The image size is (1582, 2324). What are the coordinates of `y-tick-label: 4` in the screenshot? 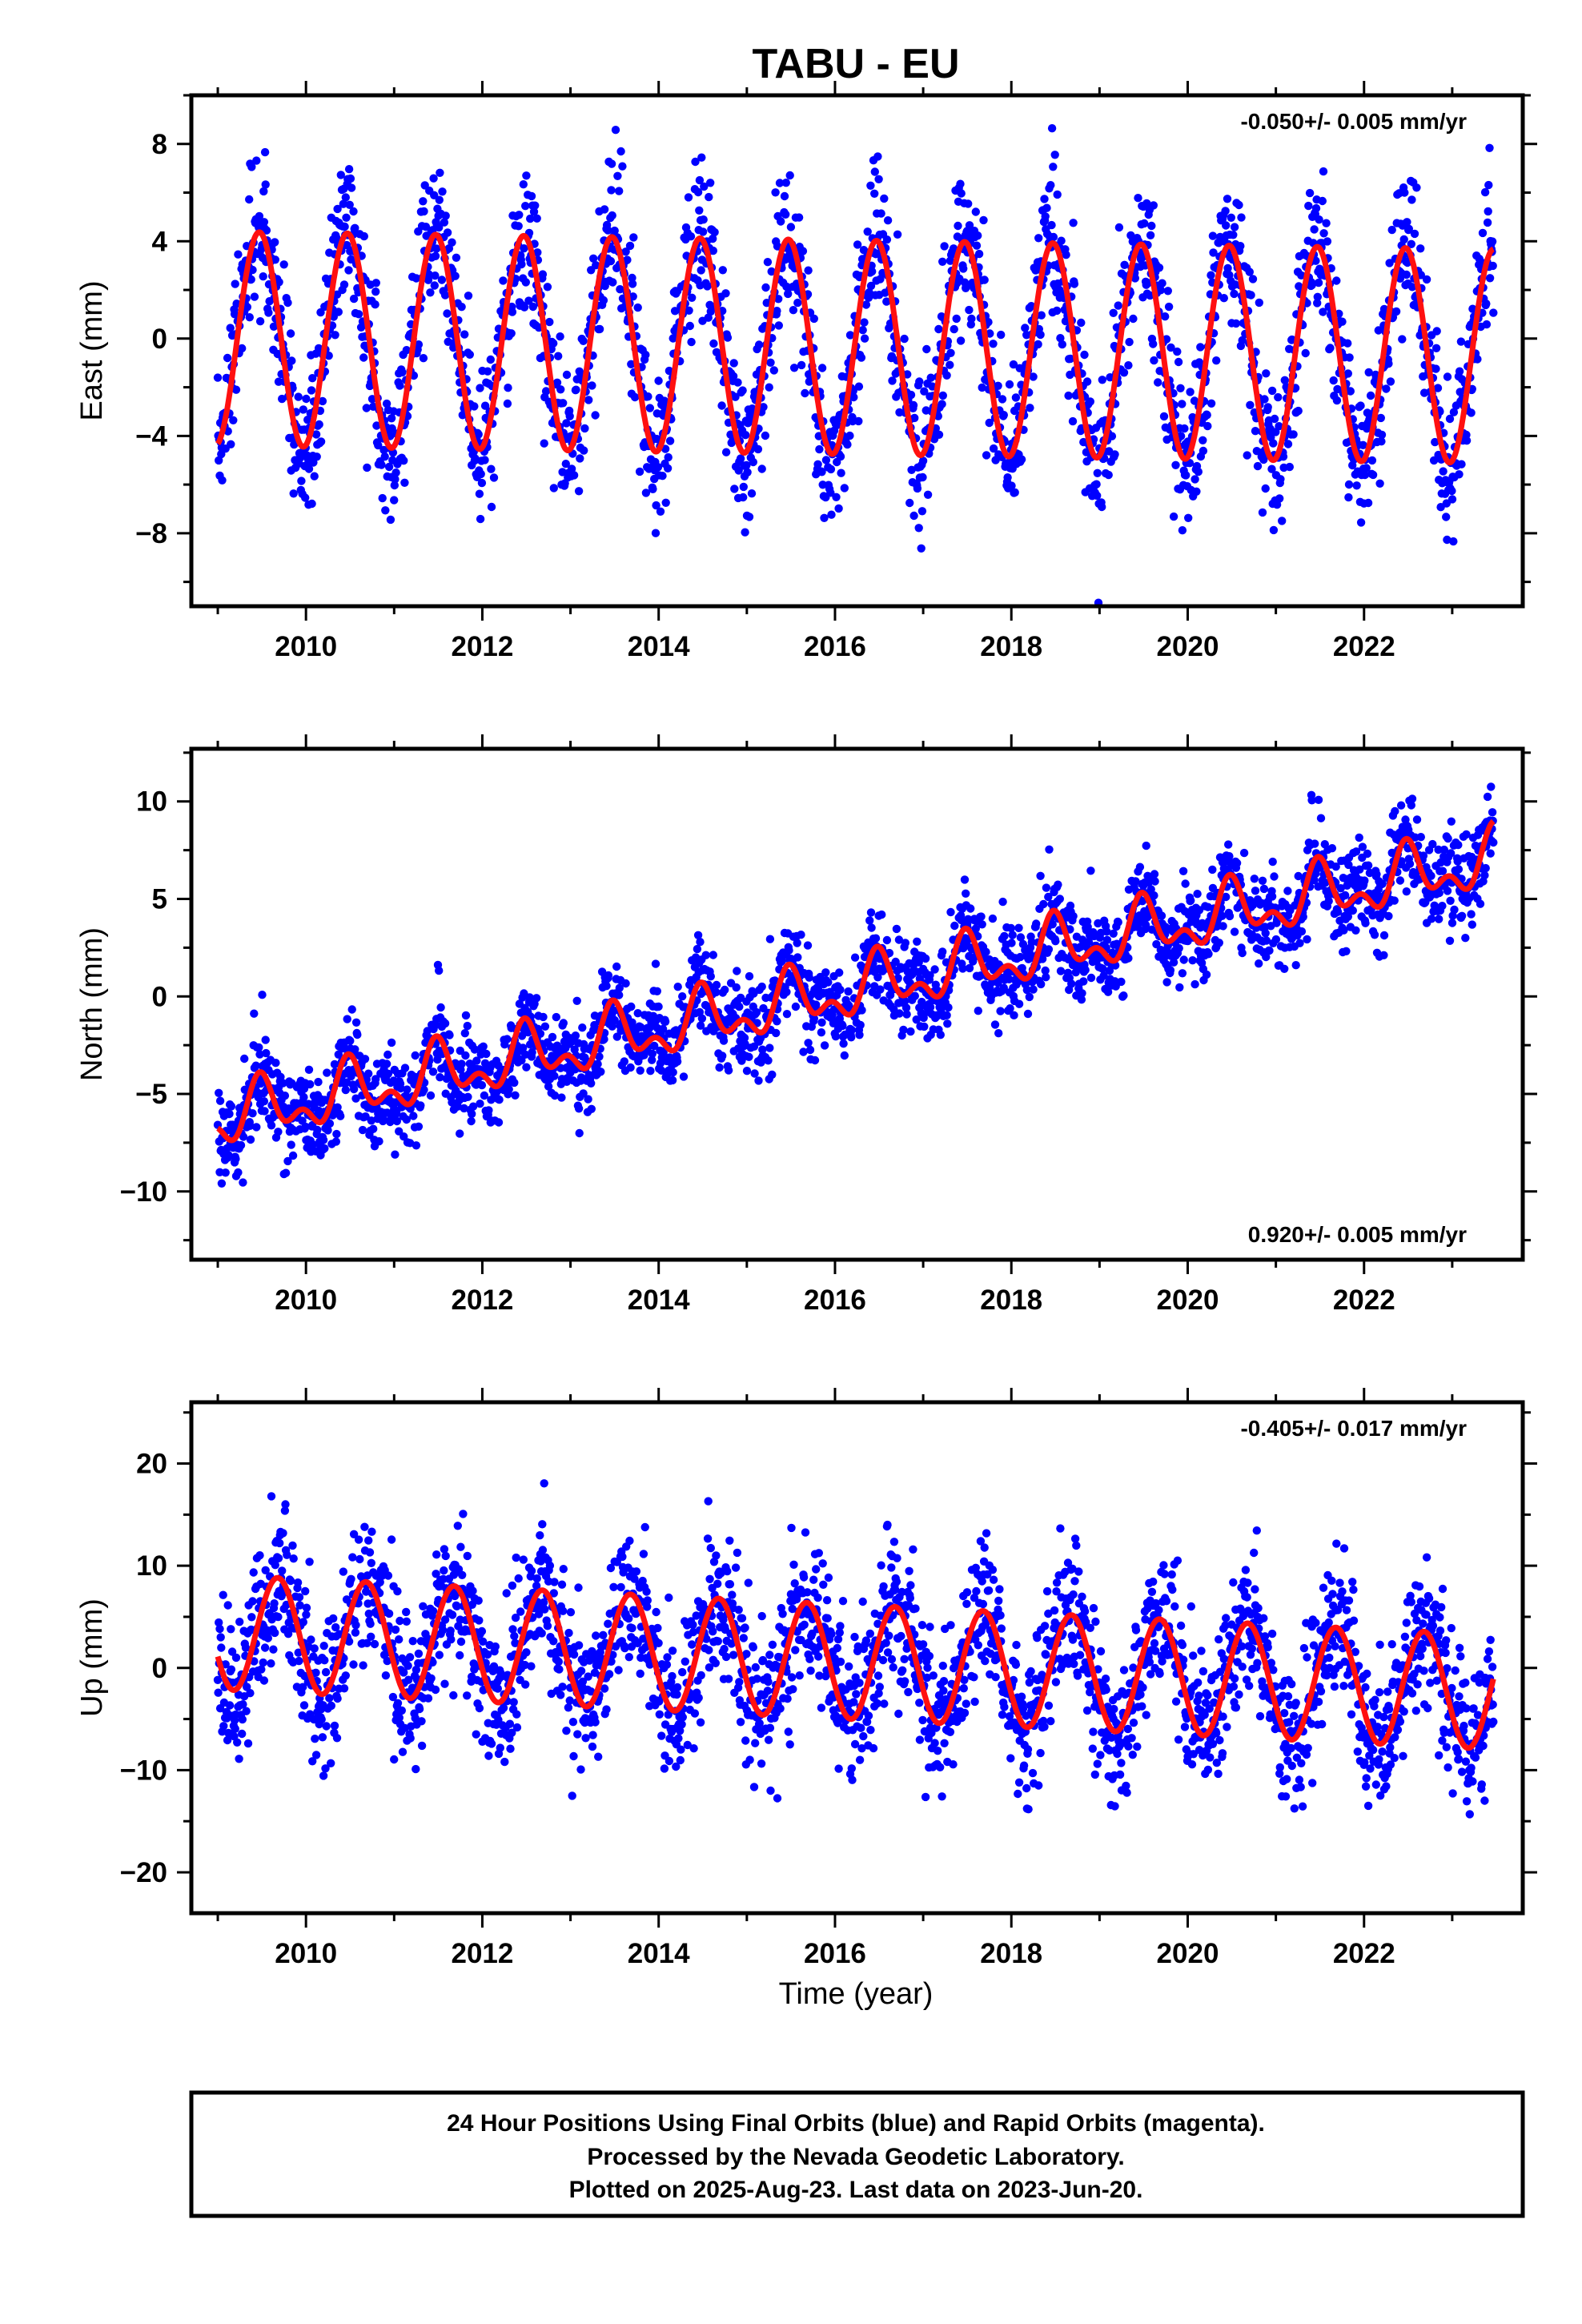 It's located at (160, 242).